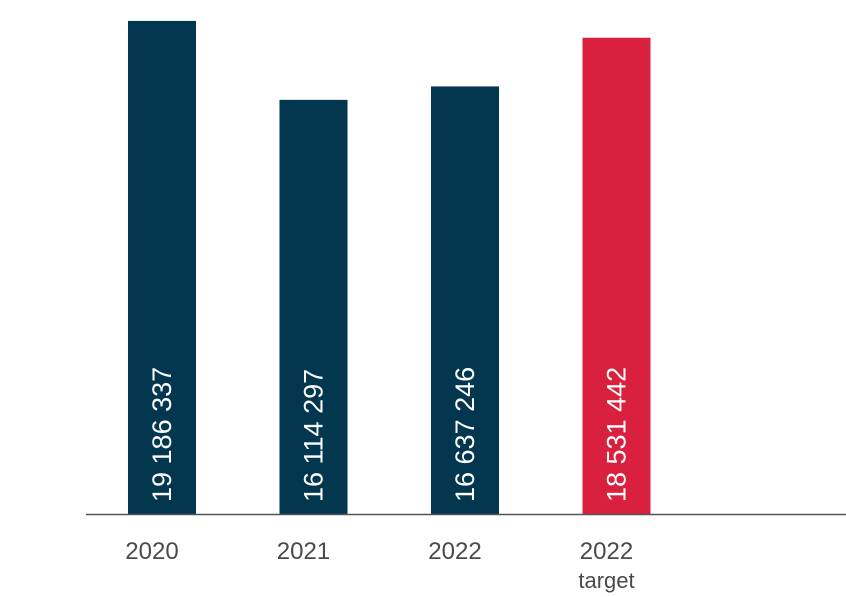  I want to click on category-label-1: 2021, so click(303, 551).